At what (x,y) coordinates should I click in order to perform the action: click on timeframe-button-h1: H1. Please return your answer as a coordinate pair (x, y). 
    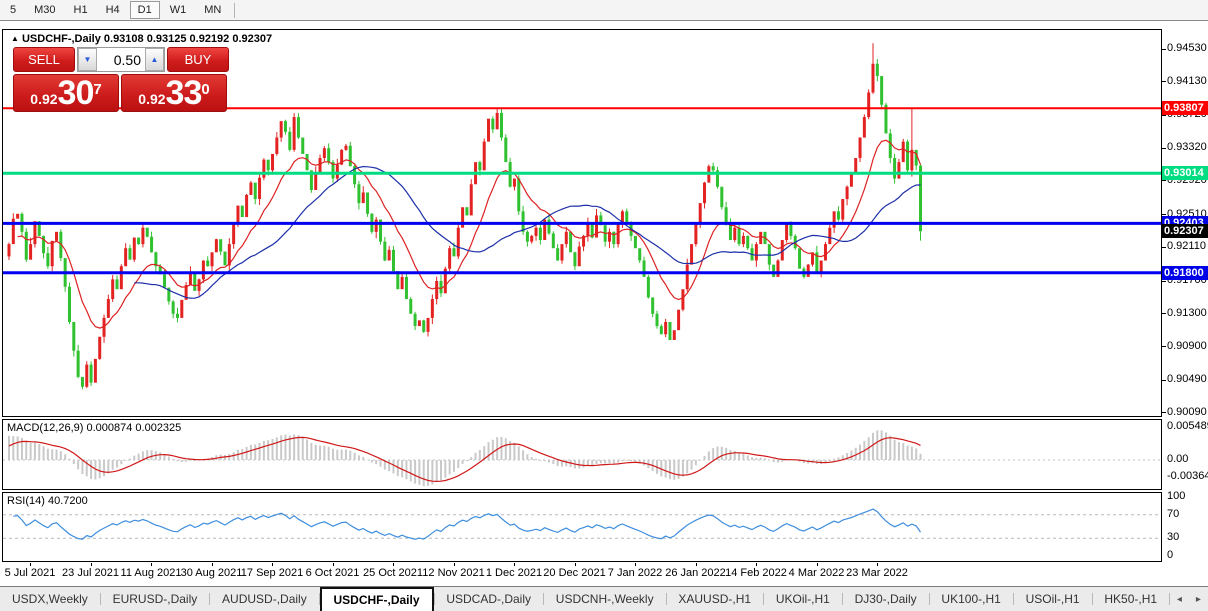
    Looking at the image, I should click on (80, 10).